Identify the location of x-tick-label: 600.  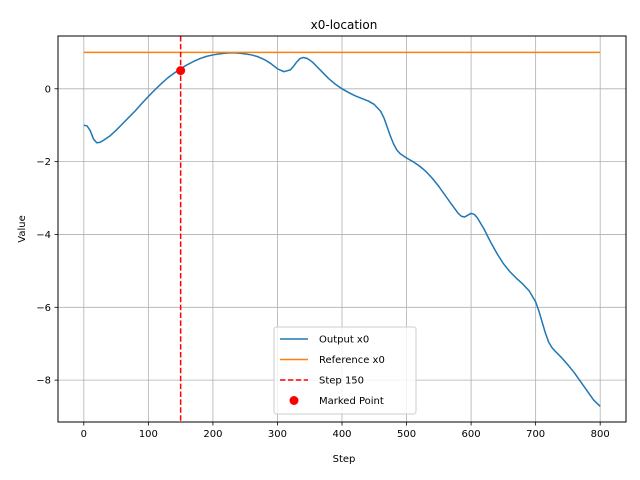
(471, 434).